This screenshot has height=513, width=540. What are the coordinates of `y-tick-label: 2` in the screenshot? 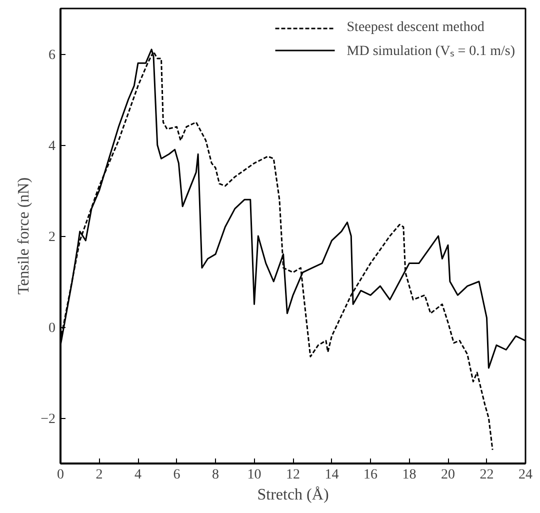 It's located at (52, 237).